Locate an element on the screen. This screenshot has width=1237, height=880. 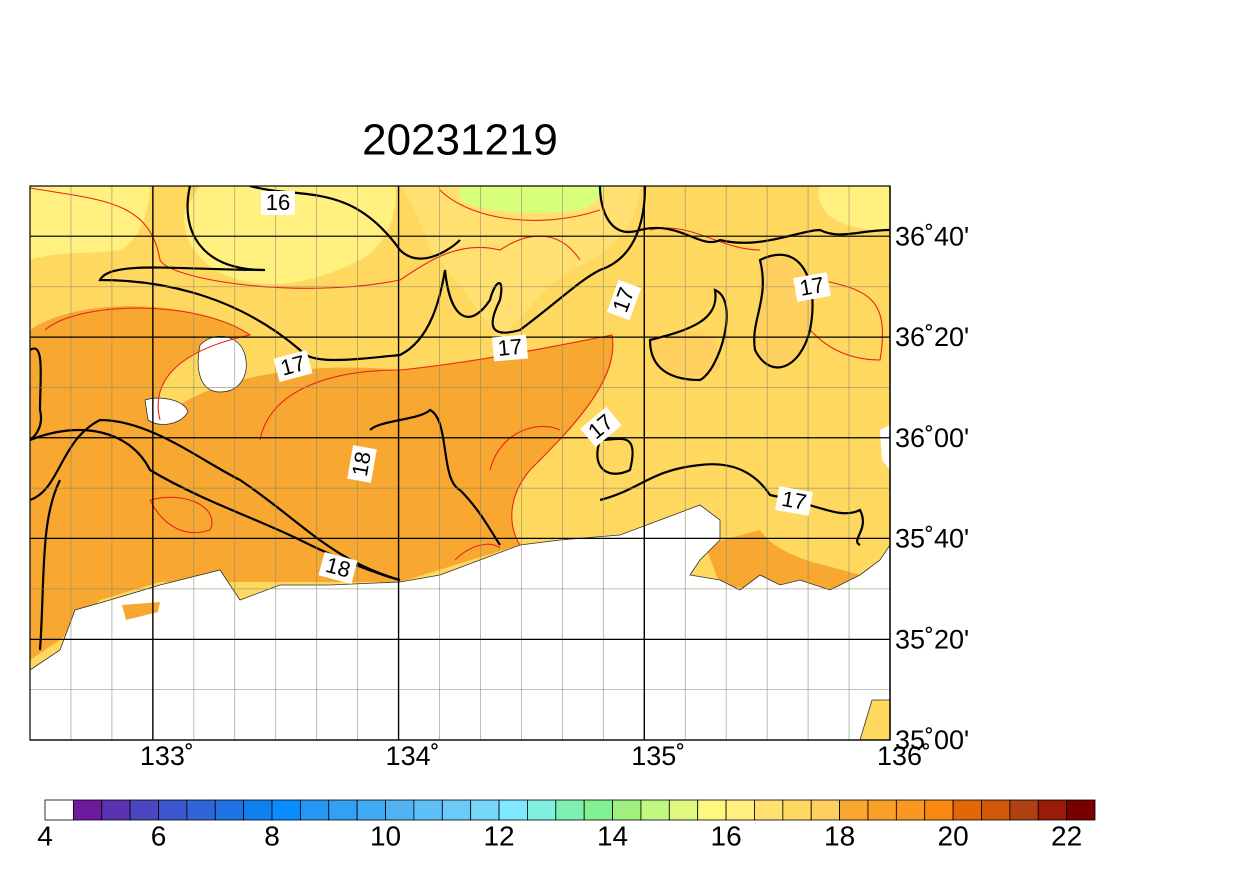
colorbar-tick-label: 10 is located at coordinates (385, 835).